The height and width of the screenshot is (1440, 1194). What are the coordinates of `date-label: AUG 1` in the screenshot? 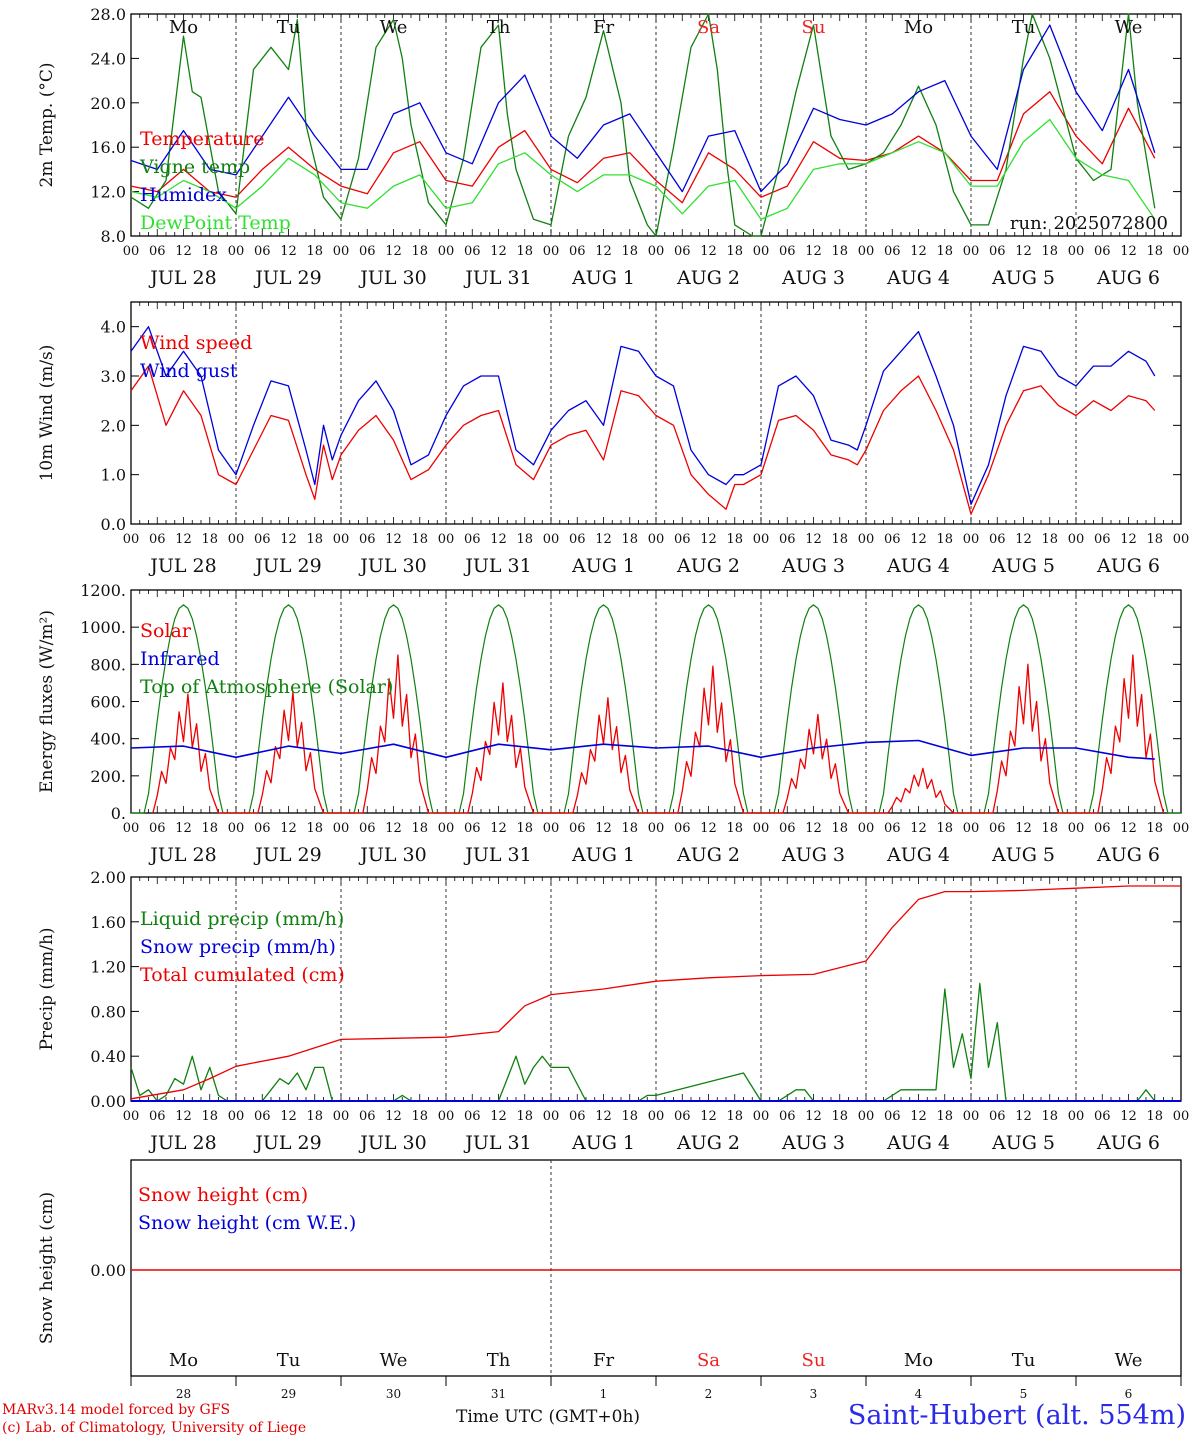 It's located at (603, 566).